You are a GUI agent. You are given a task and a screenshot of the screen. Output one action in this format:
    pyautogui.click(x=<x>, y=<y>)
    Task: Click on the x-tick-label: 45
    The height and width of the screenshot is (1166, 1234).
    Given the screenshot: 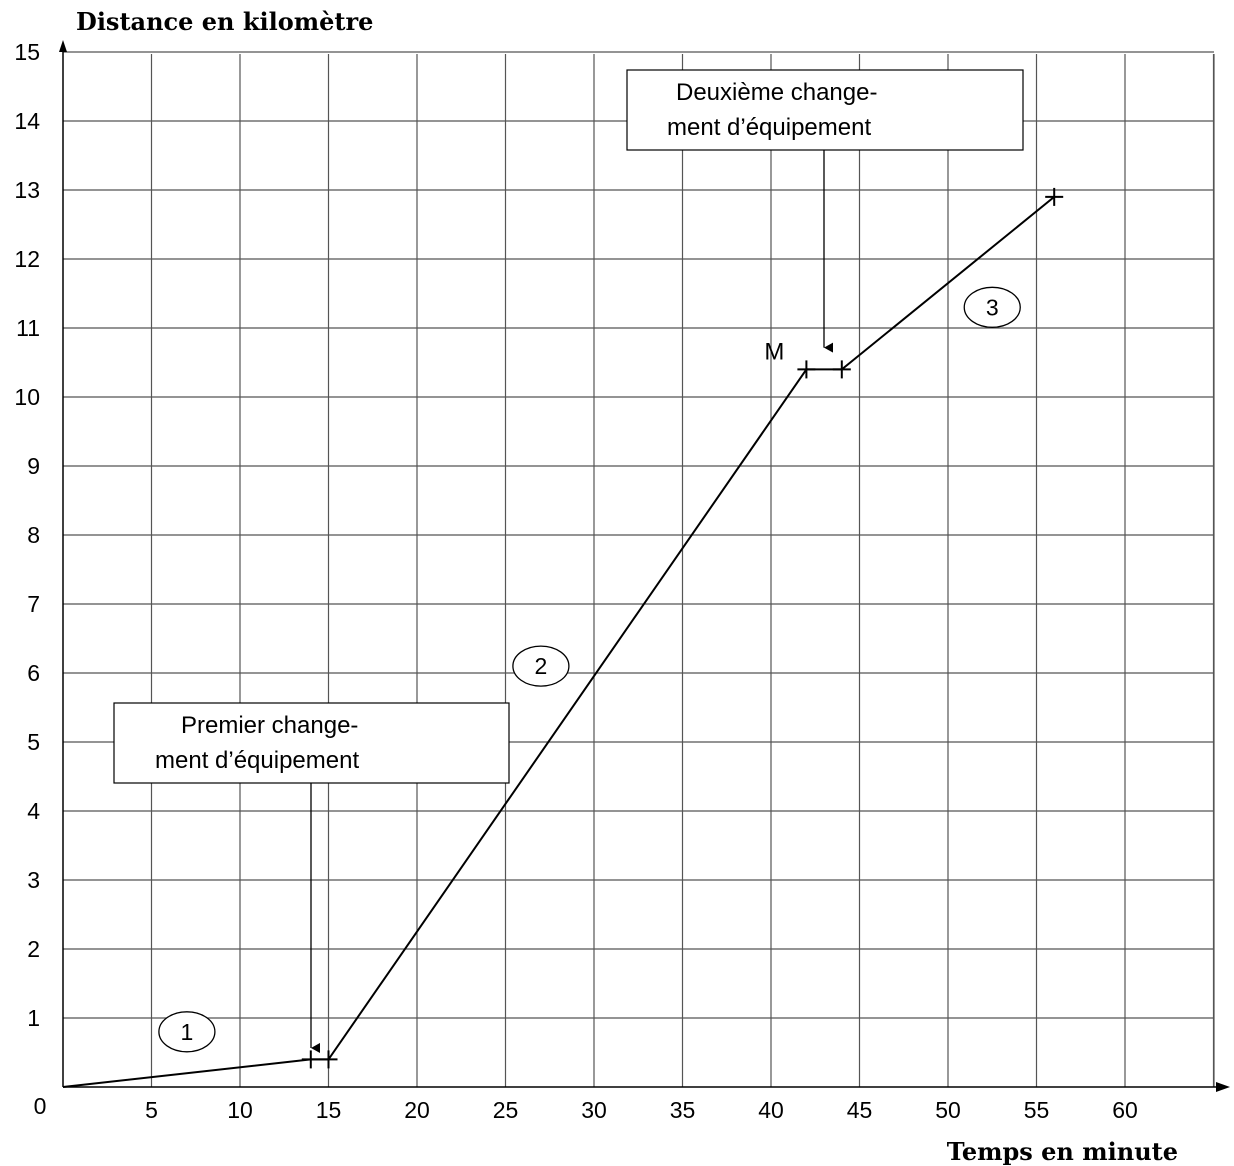 What is the action you would take?
    pyautogui.click(x=860, y=1110)
    